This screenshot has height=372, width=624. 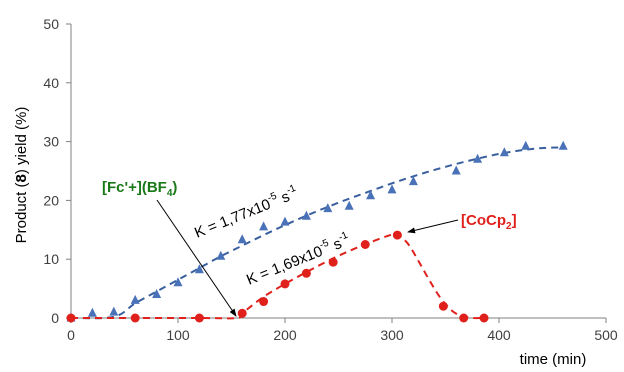 I want to click on y-tick-label: 40, so click(x=51, y=83).